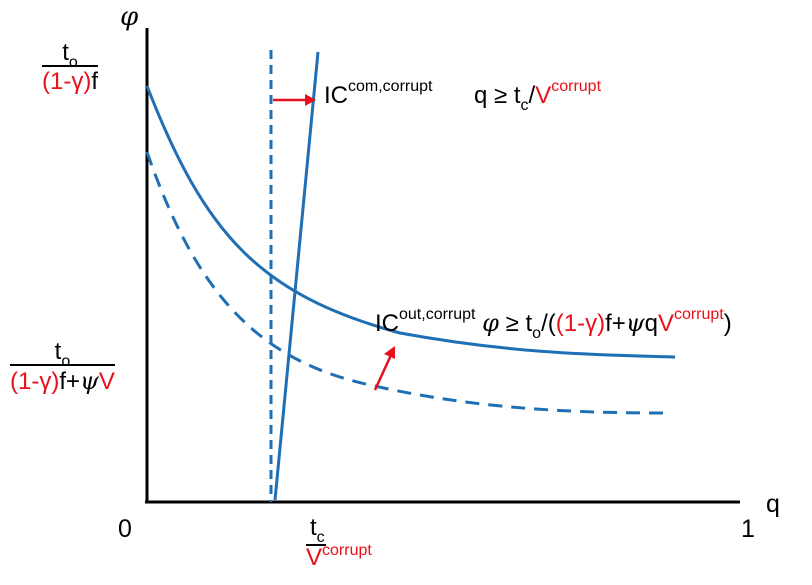 Image resolution: width=812 pixels, height=585 pixels. Describe the element at coordinates (651, 323) in the screenshot. I see `ic-out-q: q` at that location.